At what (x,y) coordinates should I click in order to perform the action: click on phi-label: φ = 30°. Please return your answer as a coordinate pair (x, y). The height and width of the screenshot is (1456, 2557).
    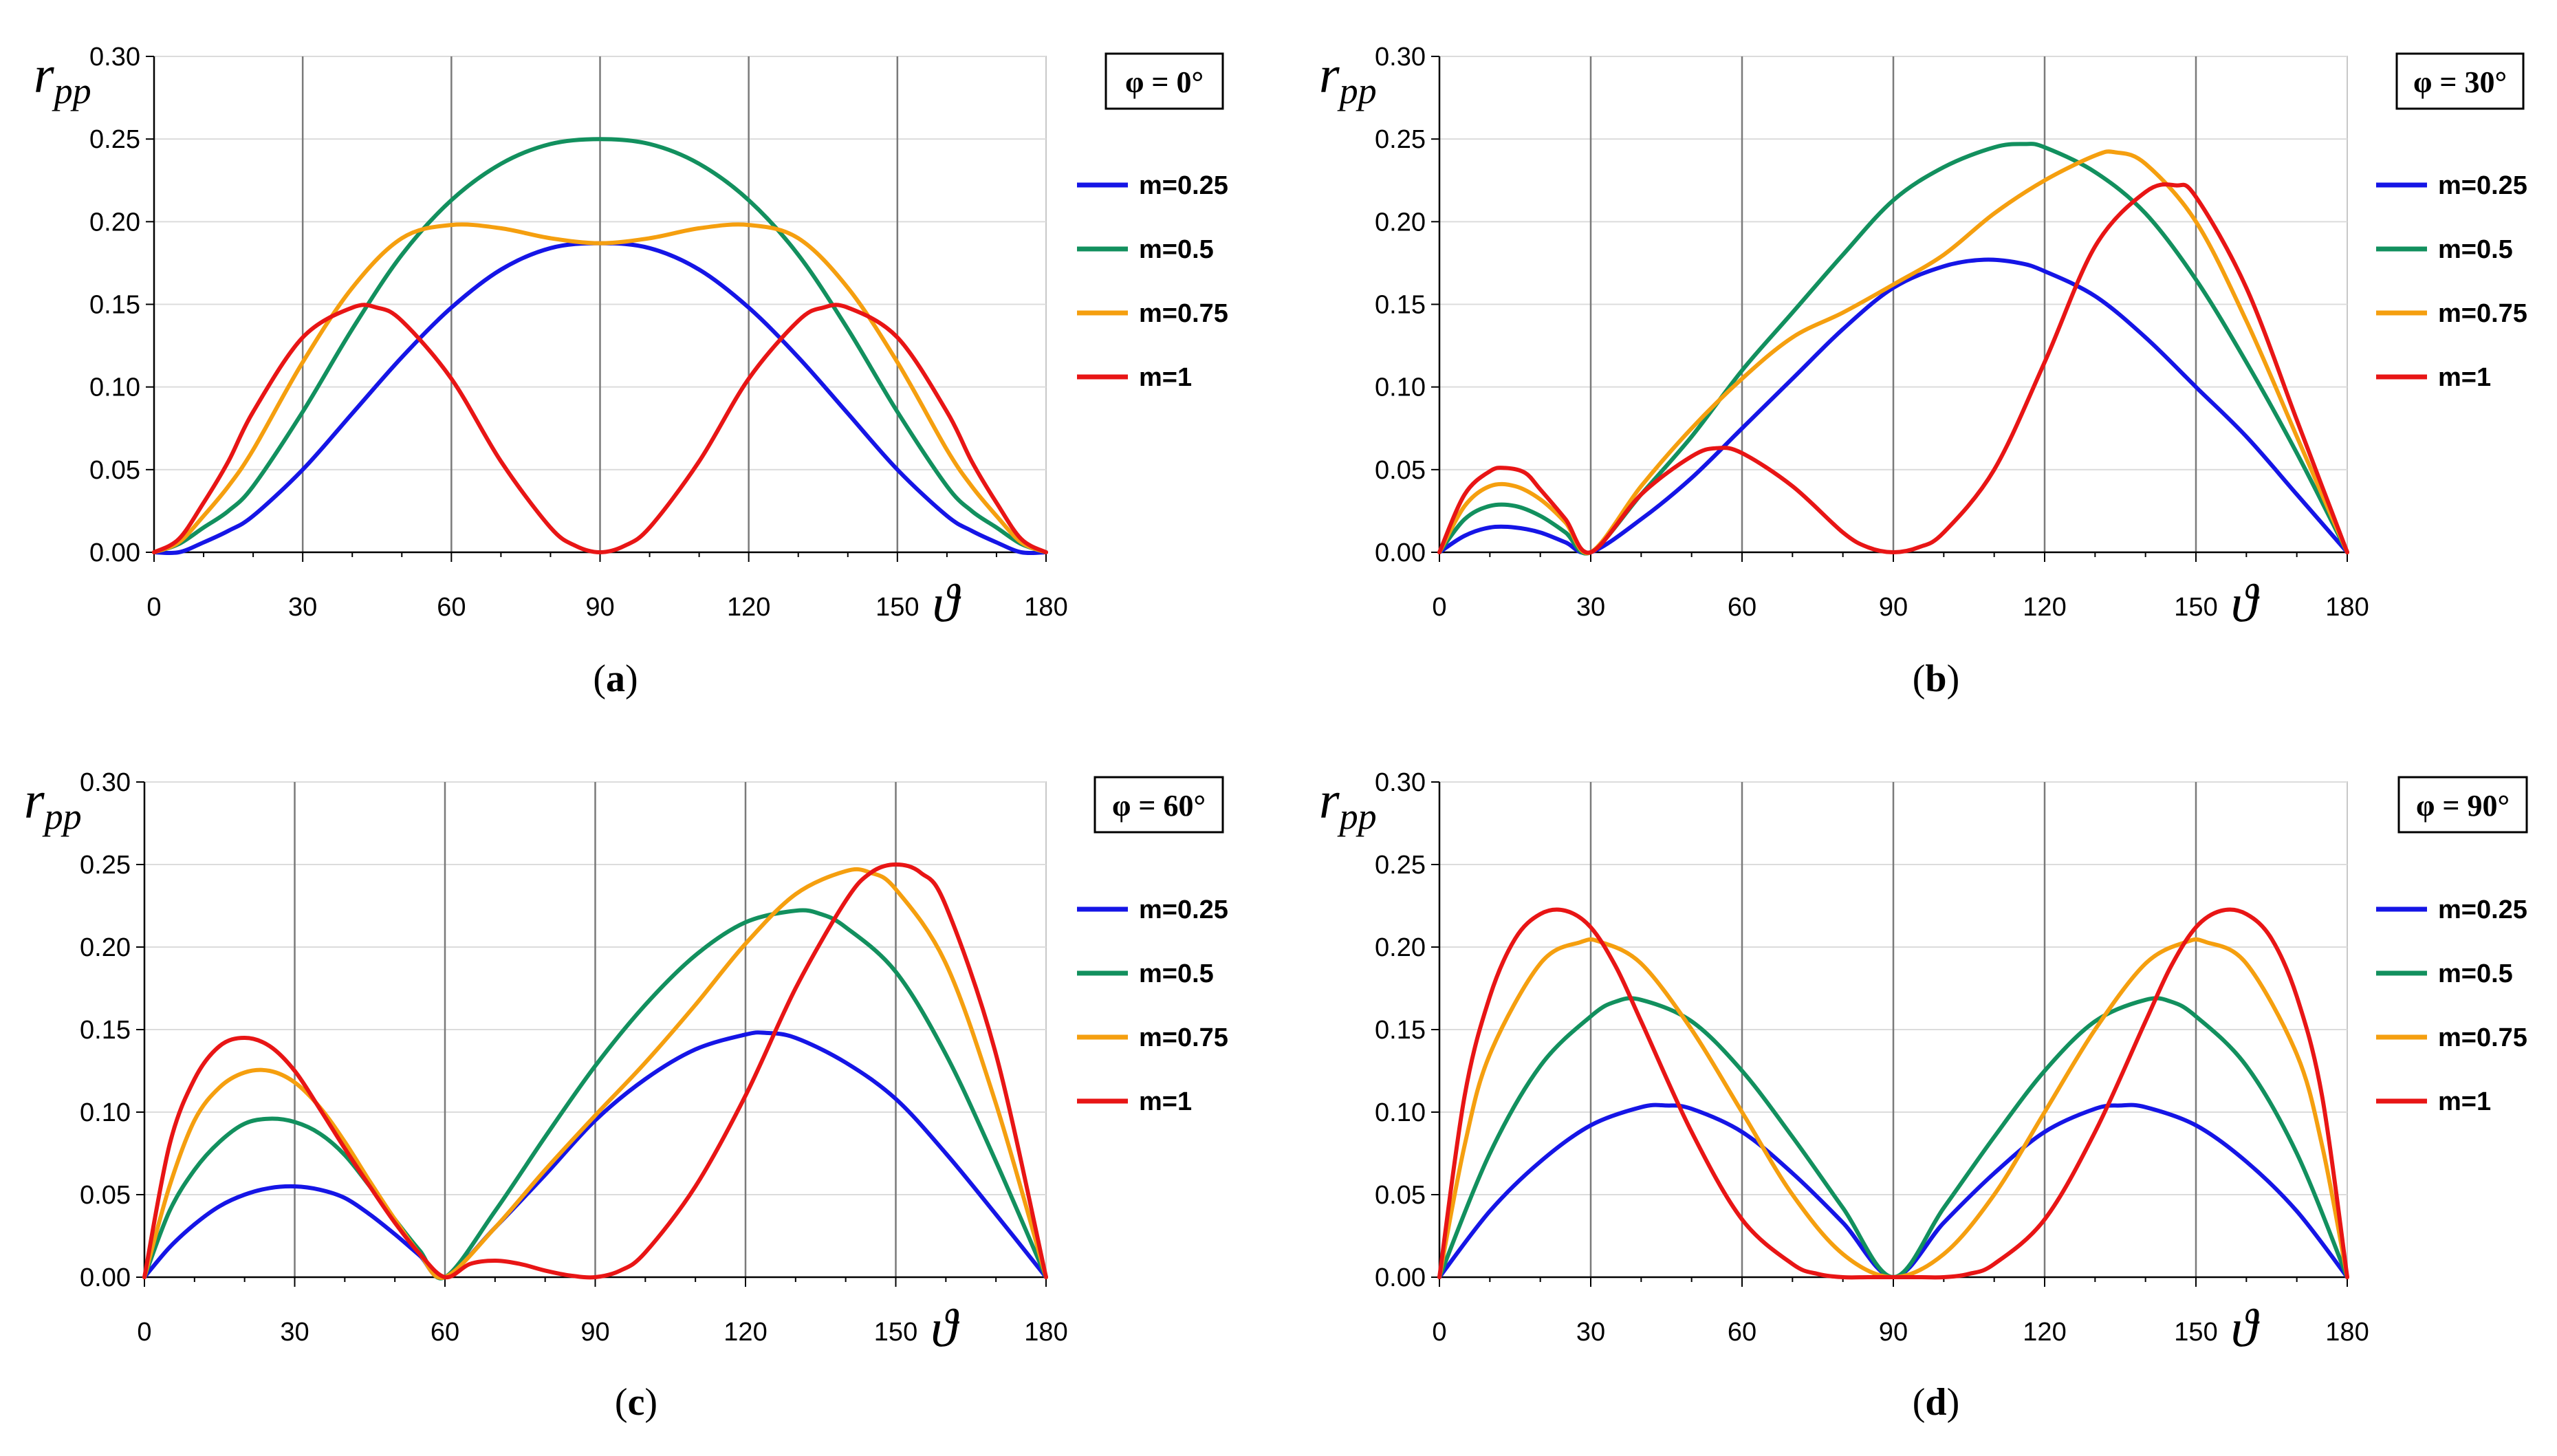
    Looking at the image, I should click on (2460, 82).